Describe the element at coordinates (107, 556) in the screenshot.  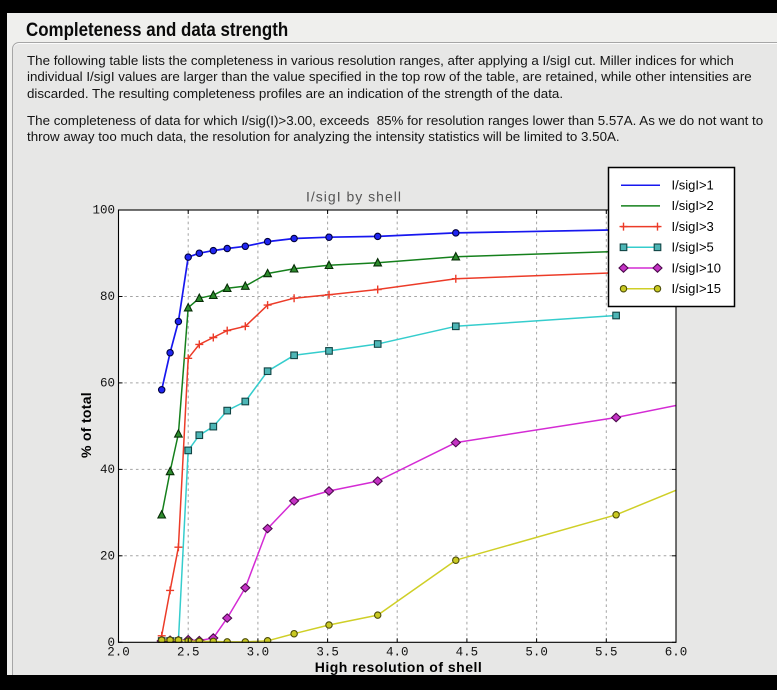
I see `svg-text: 20` at that location.